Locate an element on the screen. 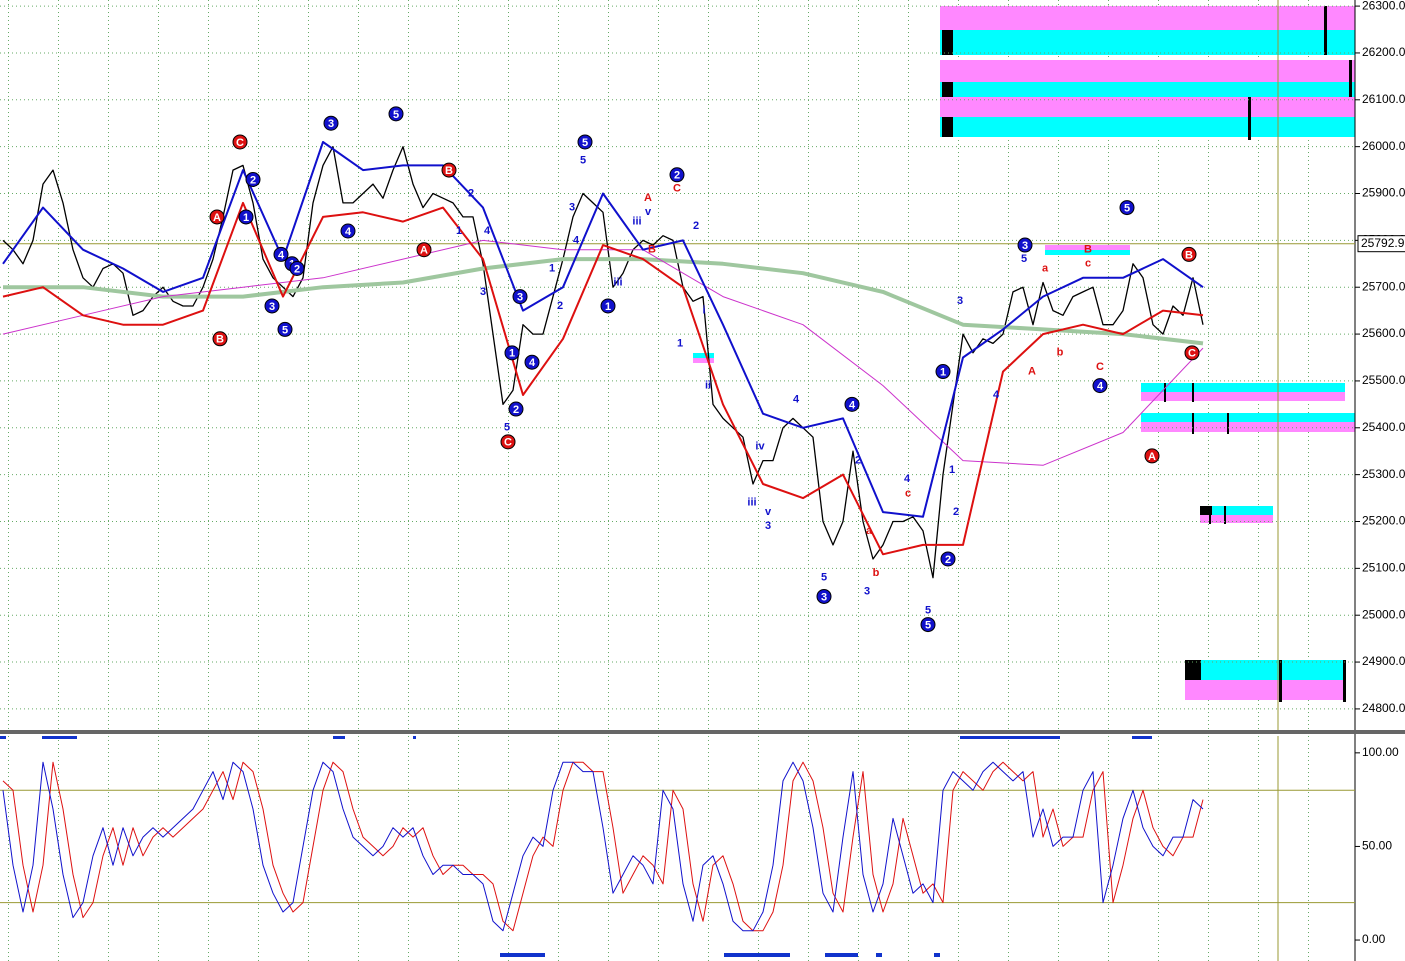 The image size is (1405, 961). y-tick-label: 100.00 is located at coordinates (1380, 752).